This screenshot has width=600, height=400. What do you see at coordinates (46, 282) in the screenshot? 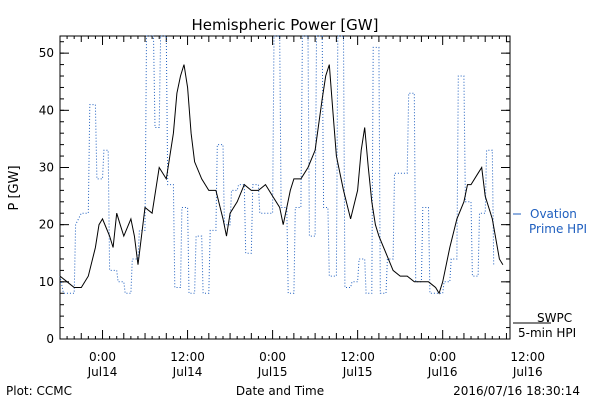
I see `y-tick-label: 10` at bounding box center [46, 282].